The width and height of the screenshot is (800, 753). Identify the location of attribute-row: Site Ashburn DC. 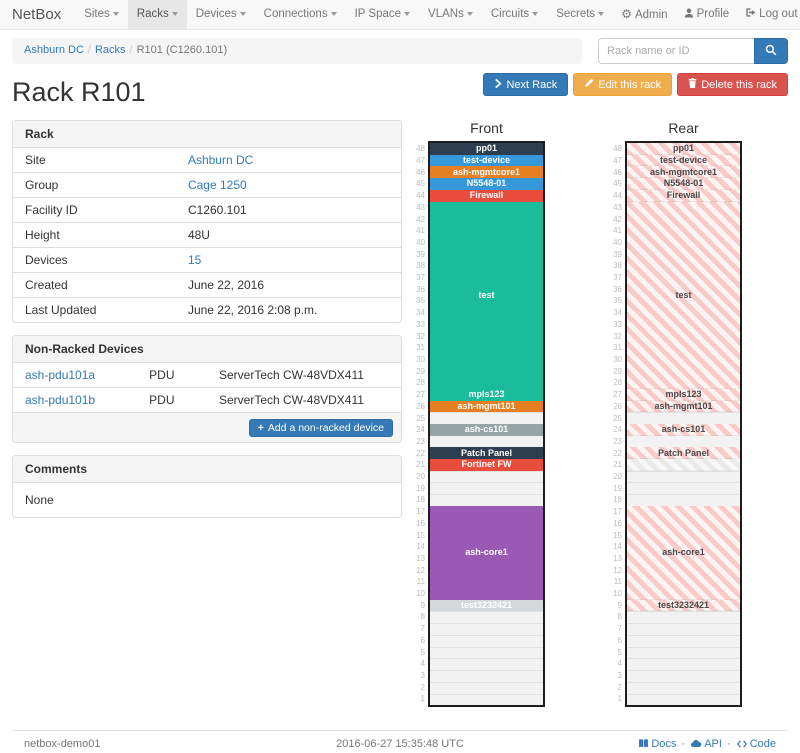
(207, 160).